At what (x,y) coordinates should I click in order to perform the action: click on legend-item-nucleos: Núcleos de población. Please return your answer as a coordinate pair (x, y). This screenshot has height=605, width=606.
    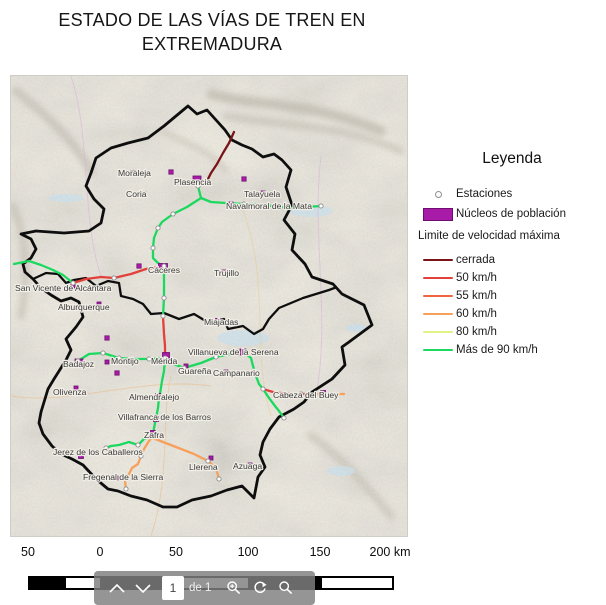
    Looking at the image, I should click on (512, 214).